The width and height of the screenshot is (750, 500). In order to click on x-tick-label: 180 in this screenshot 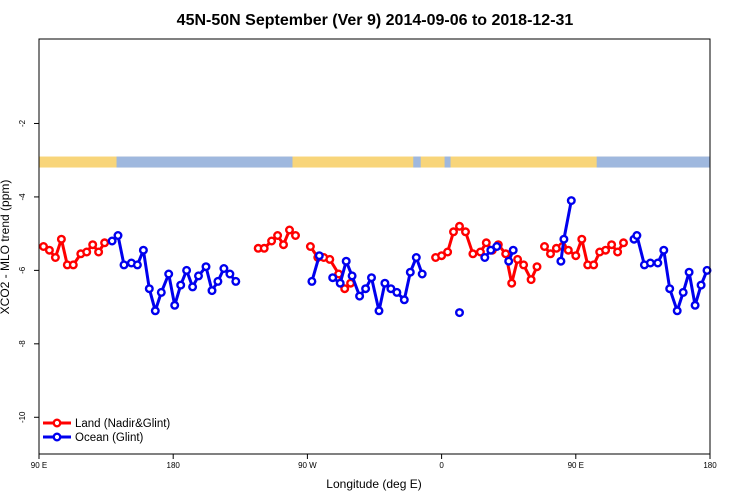, I will do `click(174, 465)`.